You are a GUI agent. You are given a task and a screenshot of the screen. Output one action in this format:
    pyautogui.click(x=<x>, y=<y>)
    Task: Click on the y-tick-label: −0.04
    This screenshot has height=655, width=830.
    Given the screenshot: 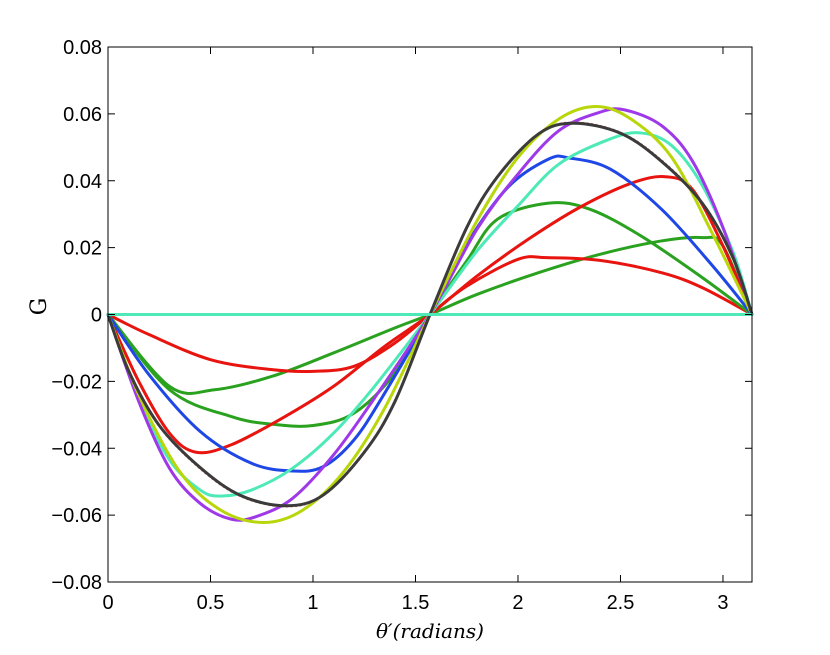 What is the action you would take?
    pyautogui.click(x=76, y=449)
    